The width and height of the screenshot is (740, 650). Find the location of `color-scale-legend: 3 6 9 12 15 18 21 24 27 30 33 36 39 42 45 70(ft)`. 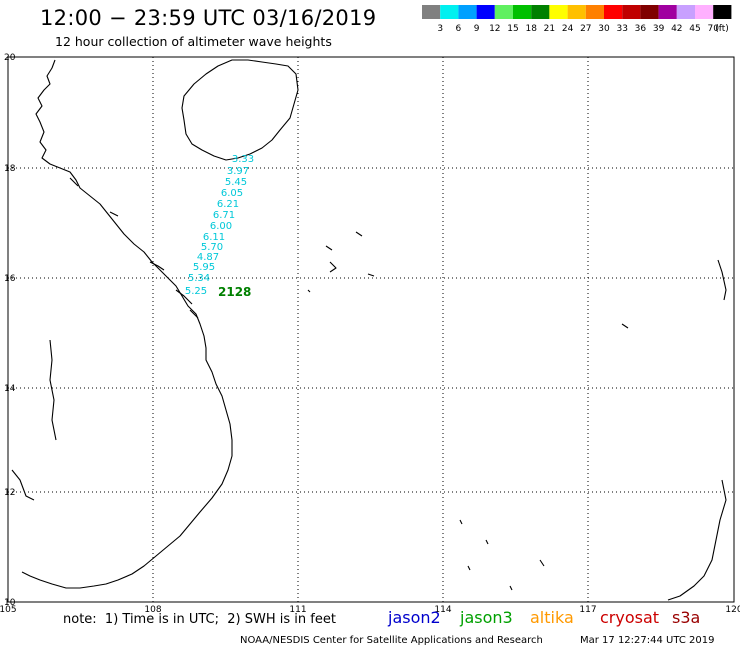

color-scale-legend: 3 6 9 12 15 18 21 24 27 30 33 36 39 42 45 70(ft) is located at coordinates (577, 19).